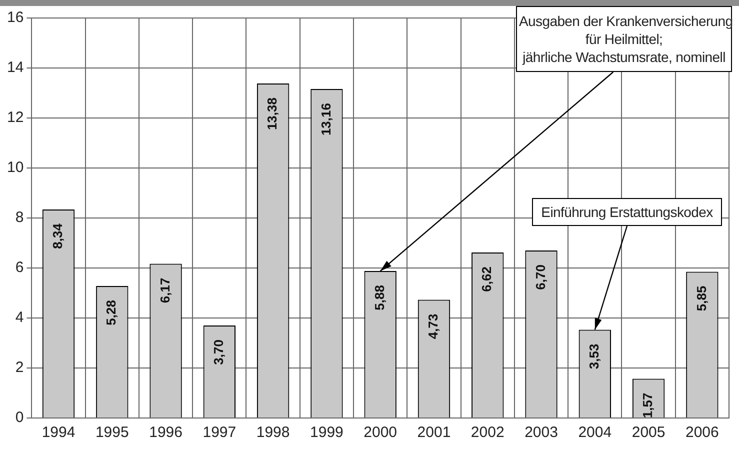 The image size is (739, 452). I want to click on y-tick-label: 0, so click(19, 417).